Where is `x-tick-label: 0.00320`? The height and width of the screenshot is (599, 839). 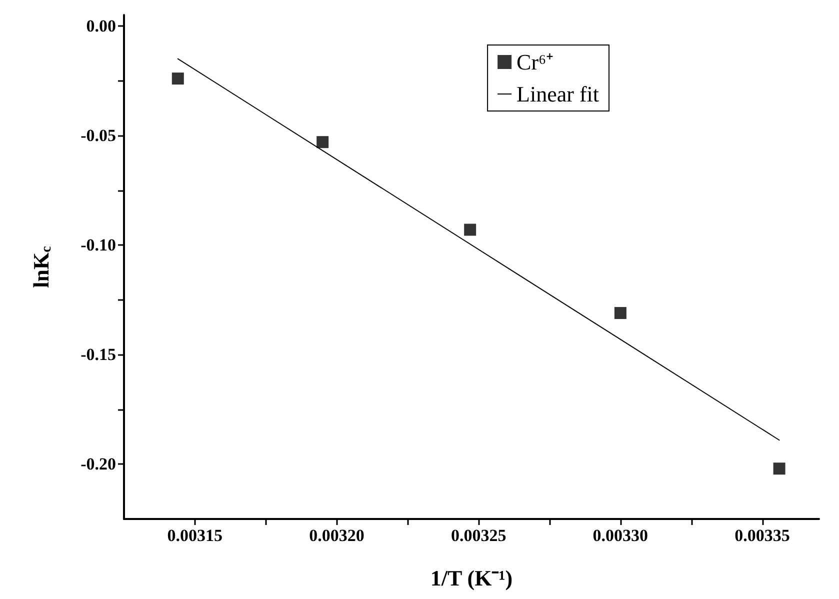 x-tick-label: 0.00320 is located at coordinates (336, 535).